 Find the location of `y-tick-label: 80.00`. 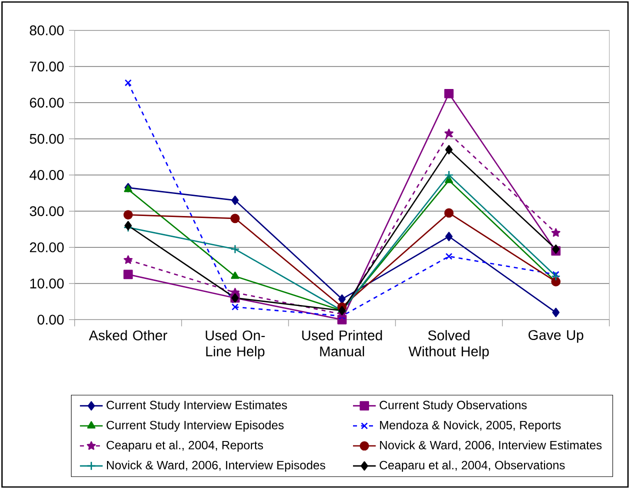

y-tick-label: 80.00 is located at coordinates (47, 30).